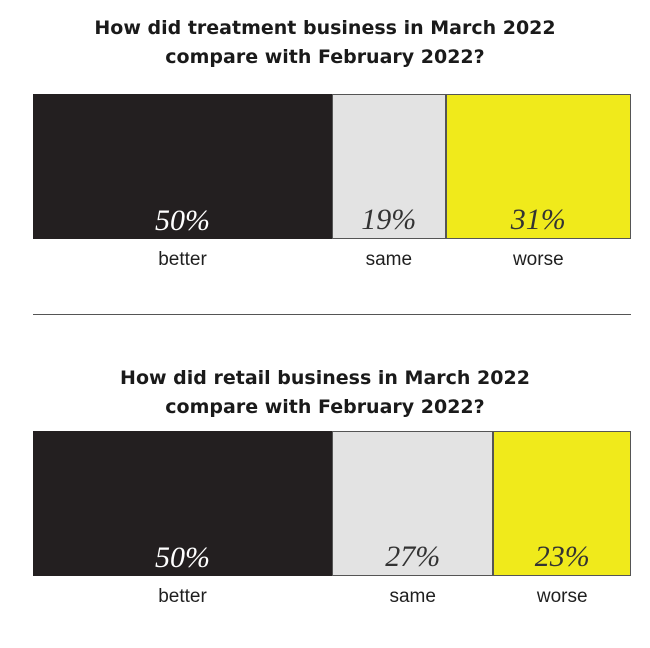 The width and height of the screenshot is (650, 648). Describe the element at coordinates (325, 28) in the screenshot. I see `chart-title-line-1: How did treatment business in March 2022` at that location.